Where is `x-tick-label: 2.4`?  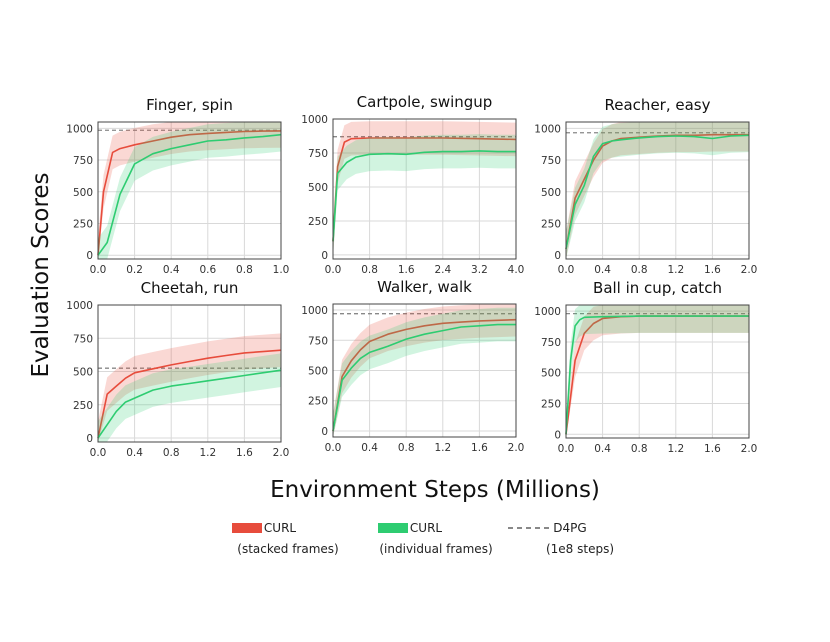
x-tick-label: 2.4 is located at coordinates (442, 270).